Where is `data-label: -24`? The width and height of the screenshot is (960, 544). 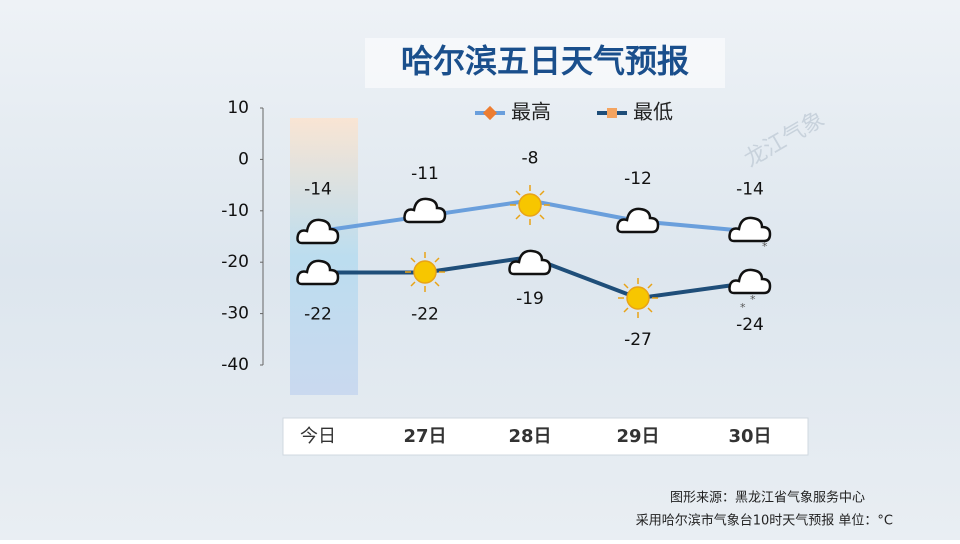 data-label: -24 is located at coordinates (750, 325).